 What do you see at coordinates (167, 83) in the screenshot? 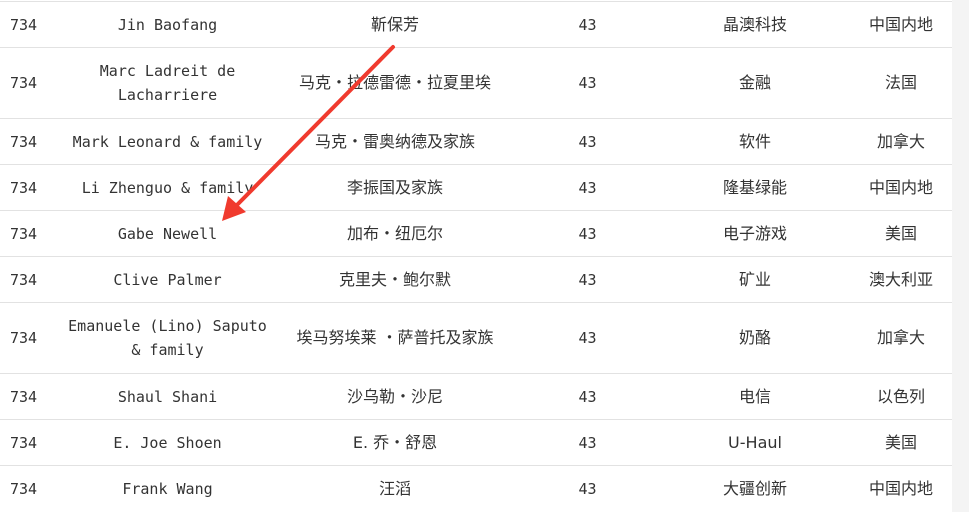
I see `name-cell: Marc Ladreit de Lacharriere` at bounding box center [167, 83].